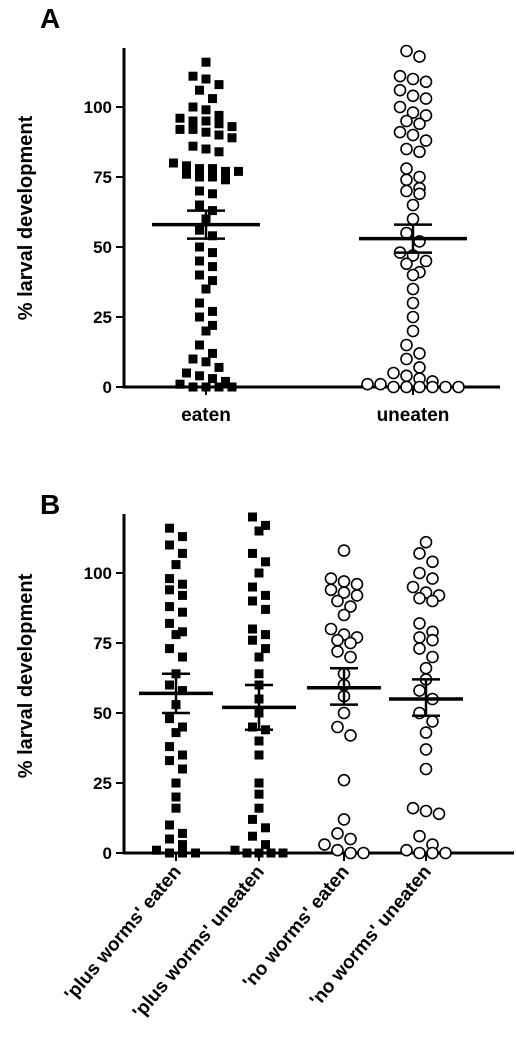 The height and width of the screenshot is (1059, 517). I want to click on y-tick-label: 25, so click(102, 783).